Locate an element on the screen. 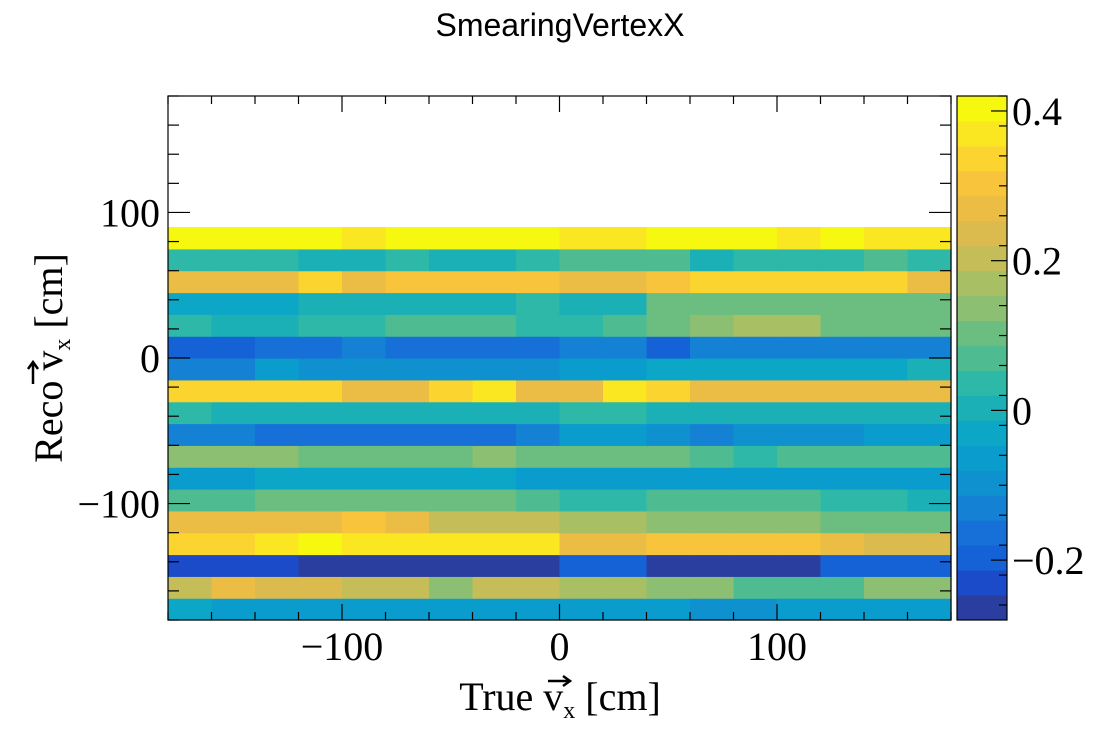 This screenshot has height=740, width=1120. colorbar-tick-label: −0.2 is located at coordinates (1048, 560).